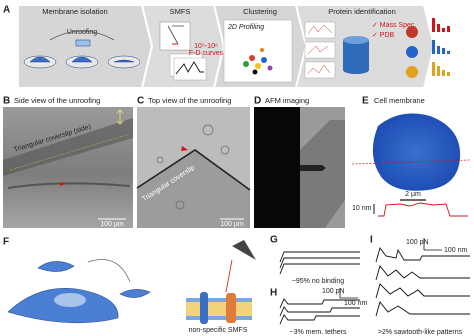 This screenshot has width=474, height=336. What do you see at coordinates (206, 53) in the screenshot?
I see `curve-count: F-D curves` at bounding box center [206, 53].